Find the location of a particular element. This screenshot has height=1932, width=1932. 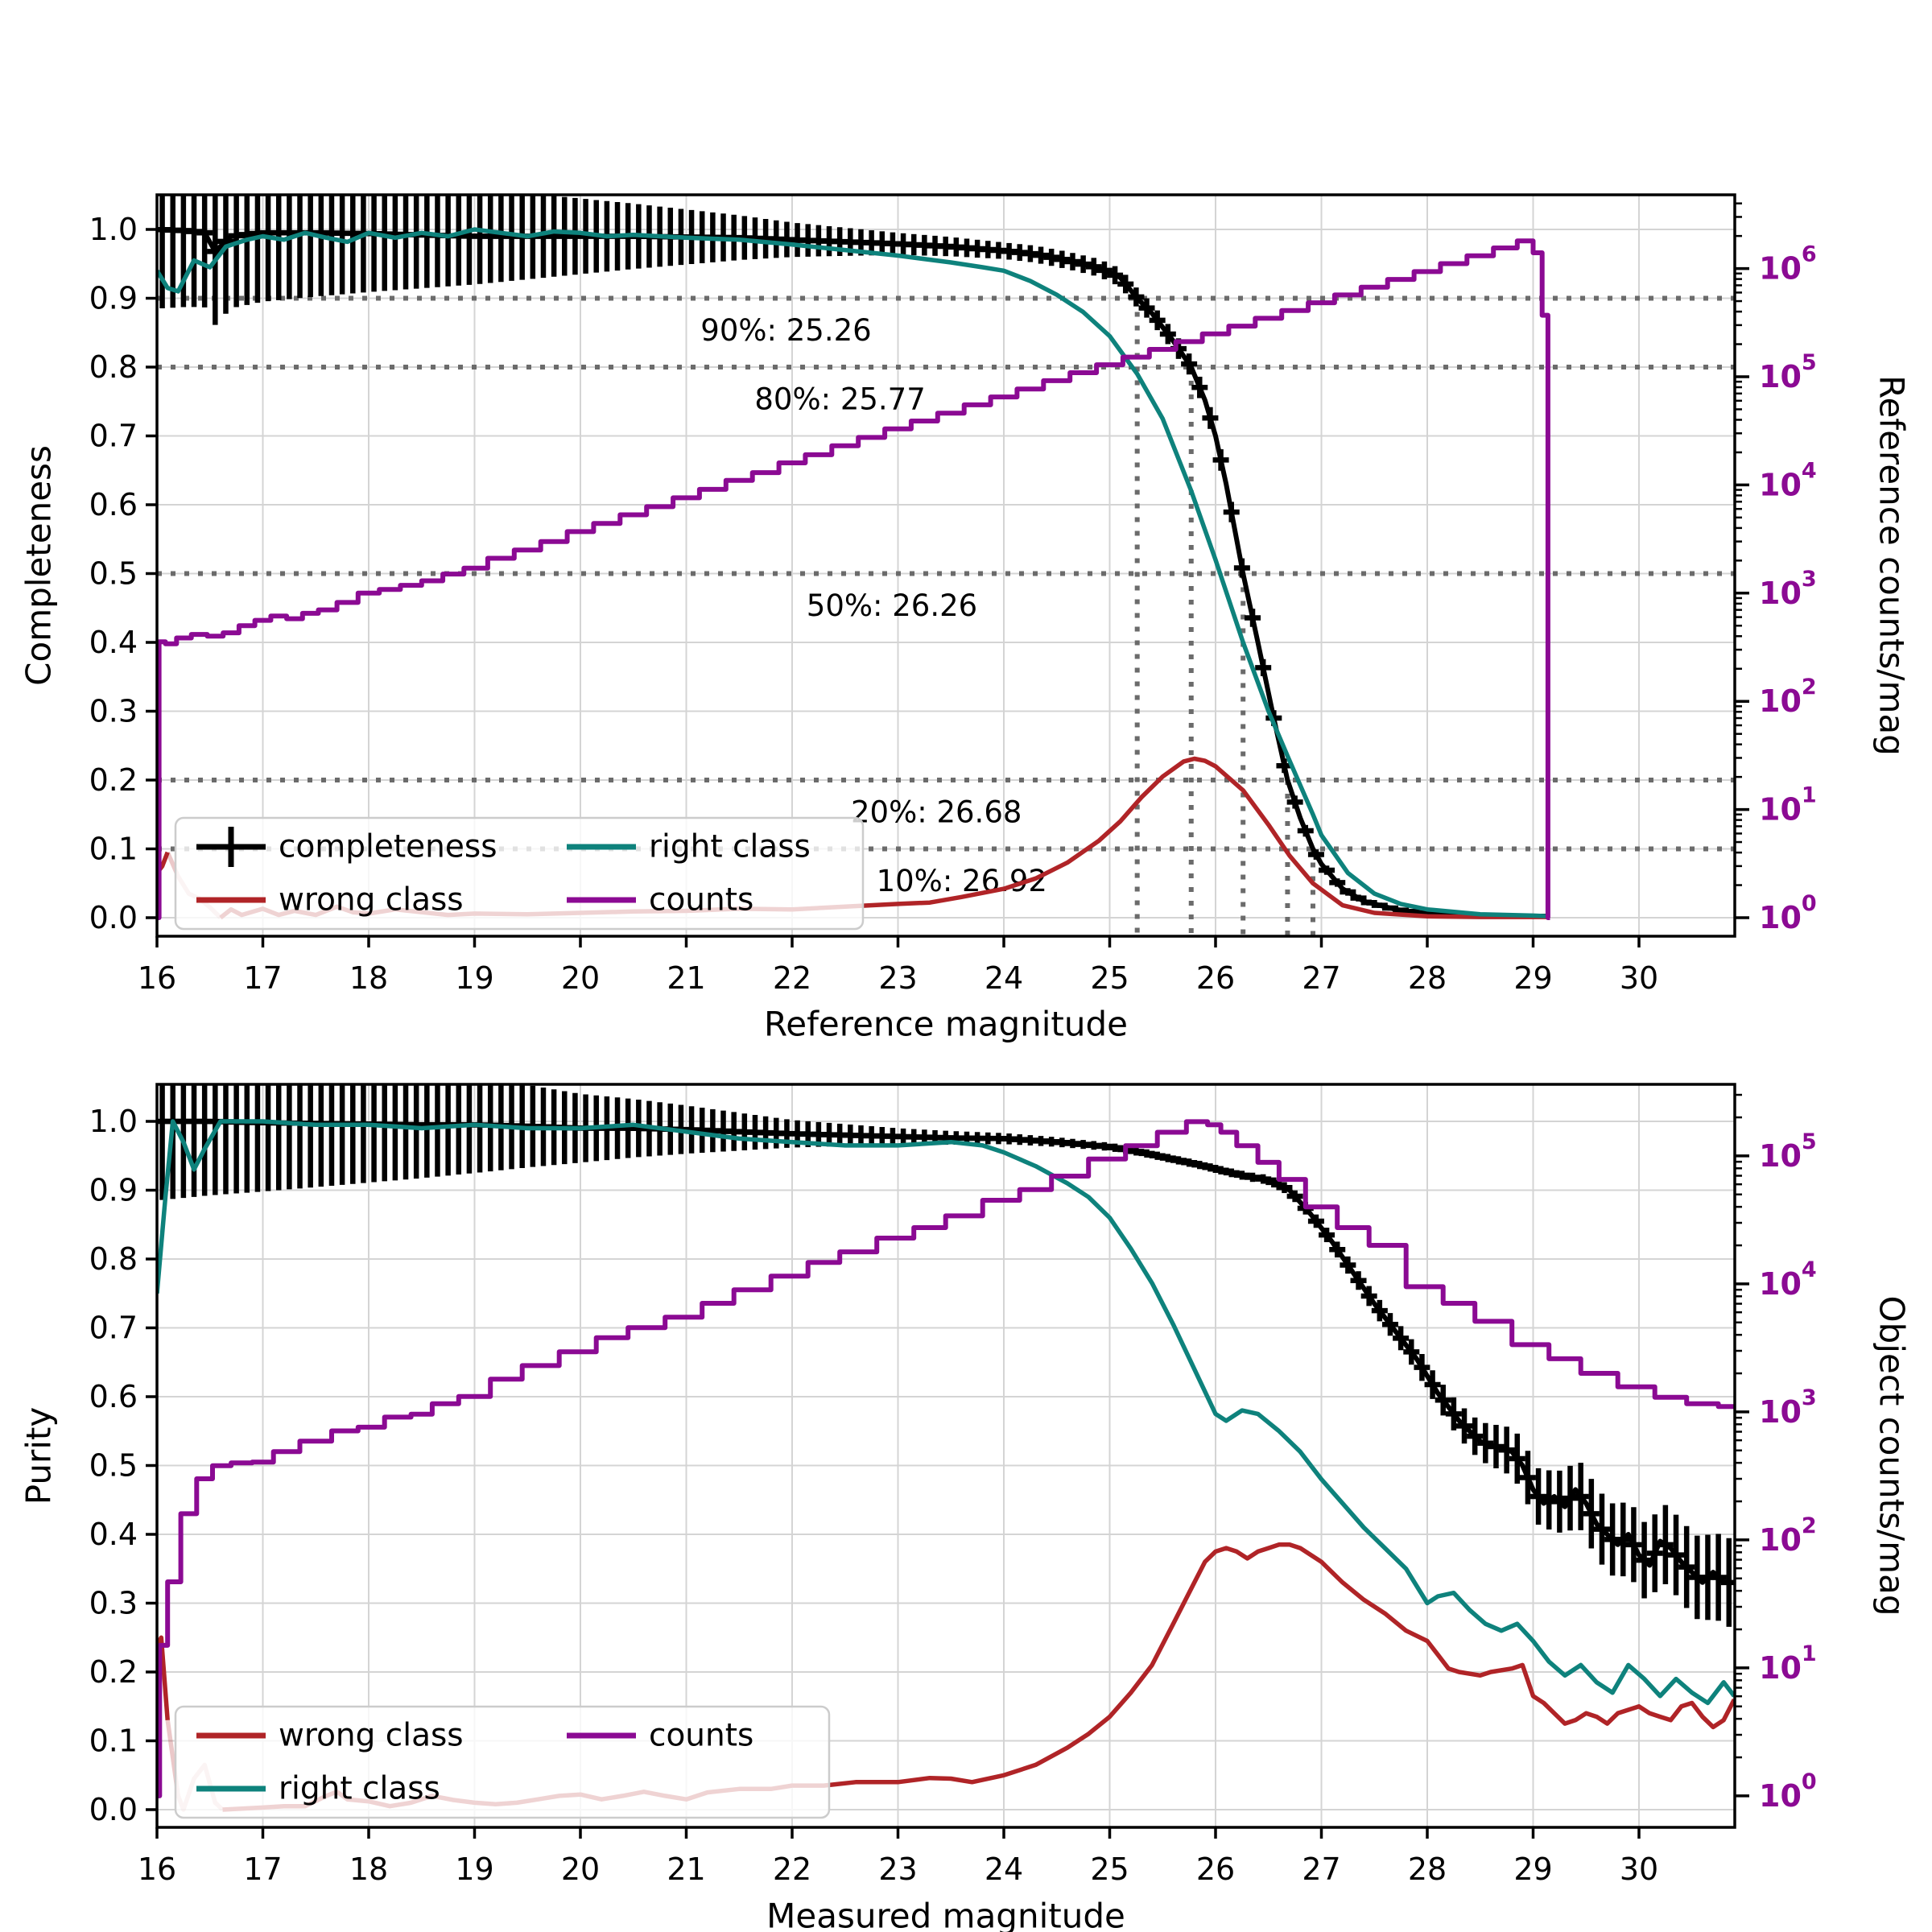

y-axis-label-right: Object counts/mag is located at coordinates (1892, 1456).